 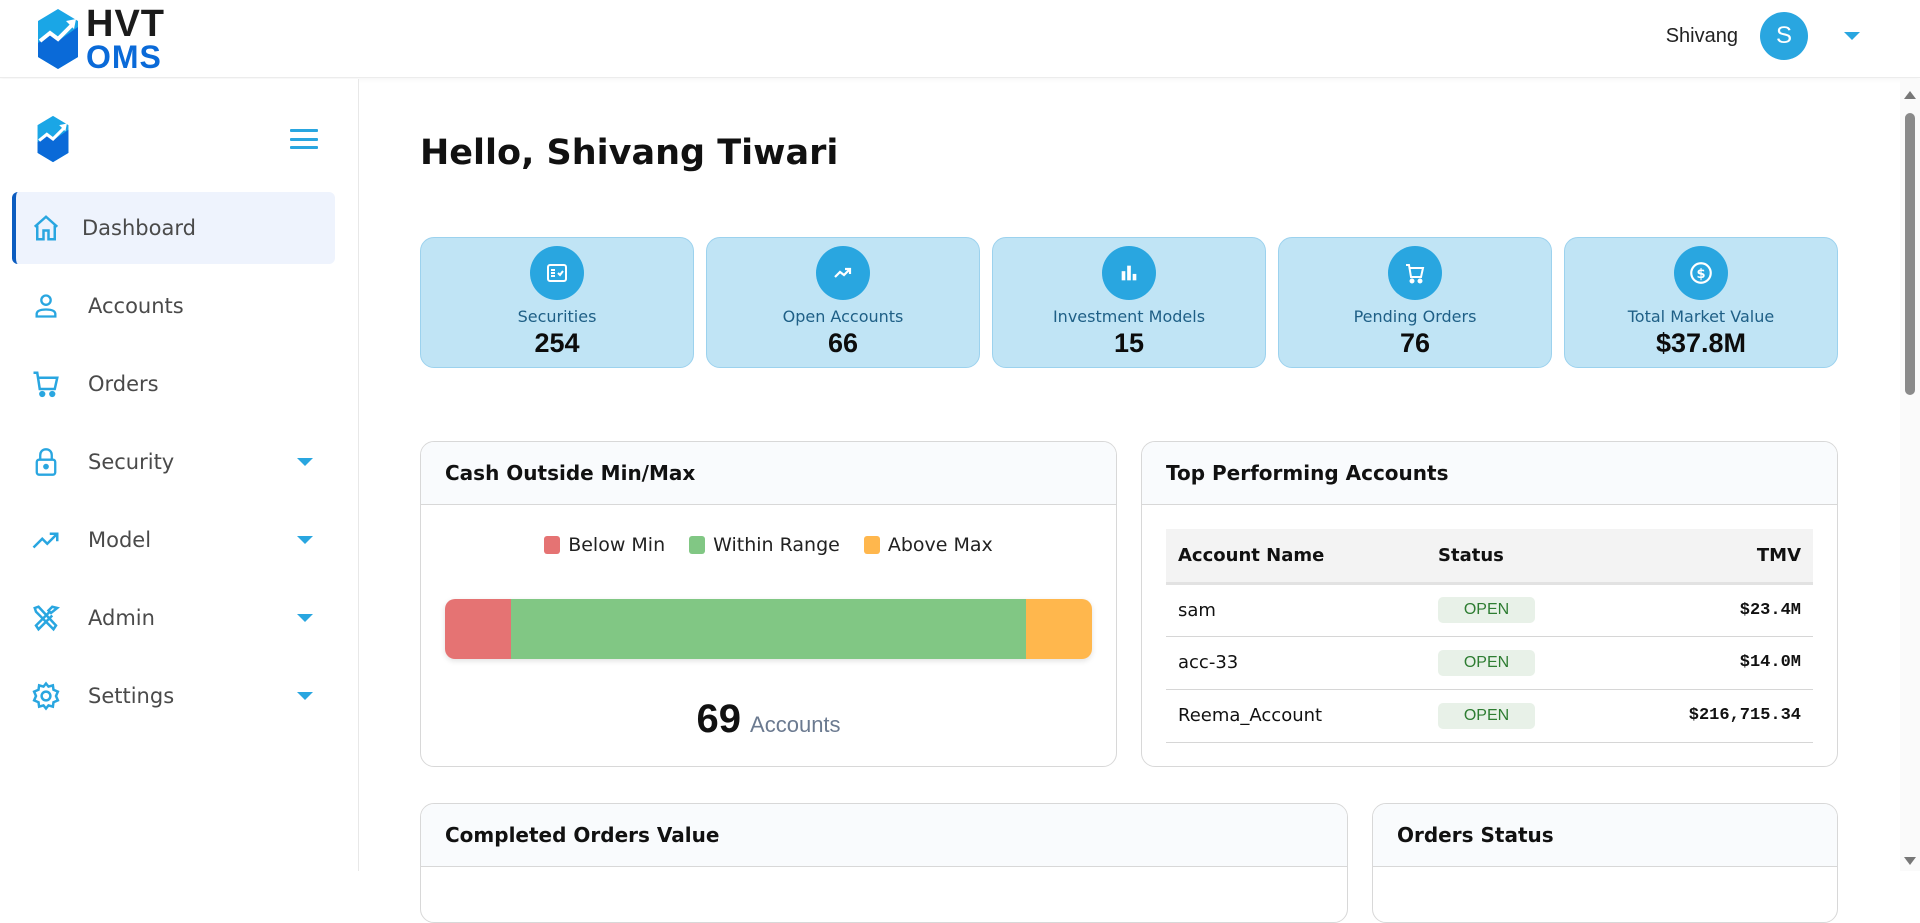 What do you see at coordinates (1709, 610) in the screenshot?
I see `tmv-value: $23.4M` at bounding box center [1709, 610].